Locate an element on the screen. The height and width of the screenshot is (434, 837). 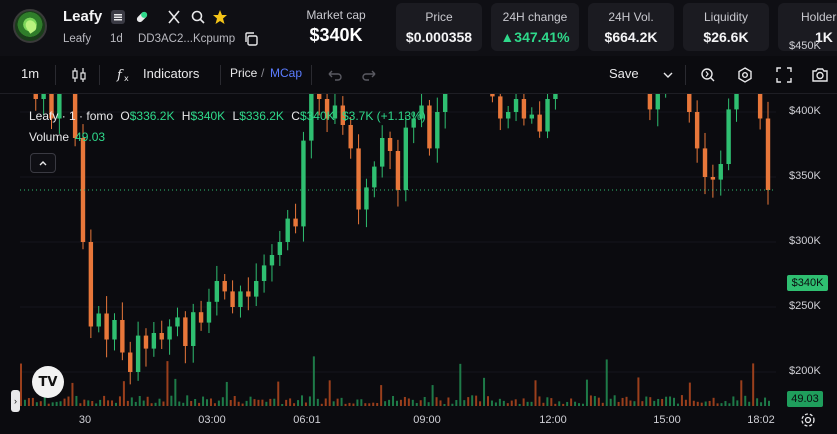
change-label: 24H change is located at coordinates (535, 17).